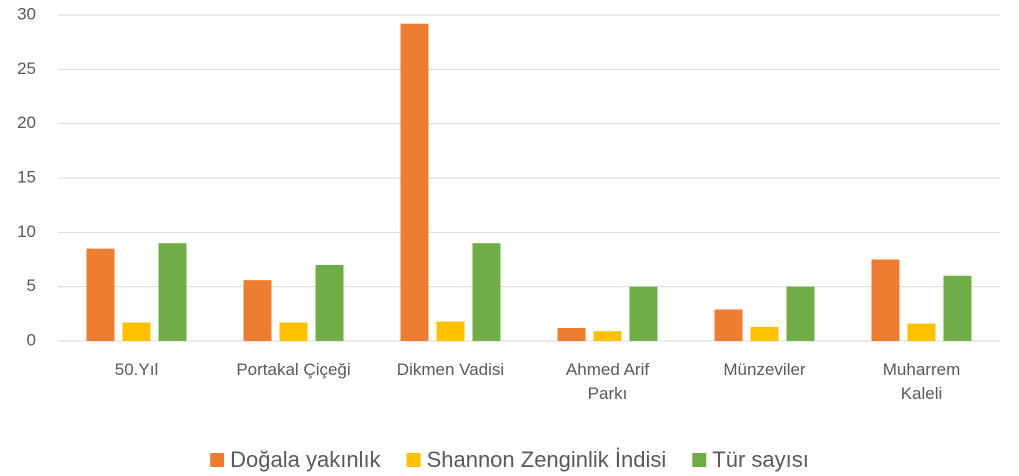 The height and width of the screenshot is (476, 1019). What do you see at coordinates (607, 369) in the screenshot?
I see `x-tick-label-line: Ahmed Arif` at bounding box center [607, 369].